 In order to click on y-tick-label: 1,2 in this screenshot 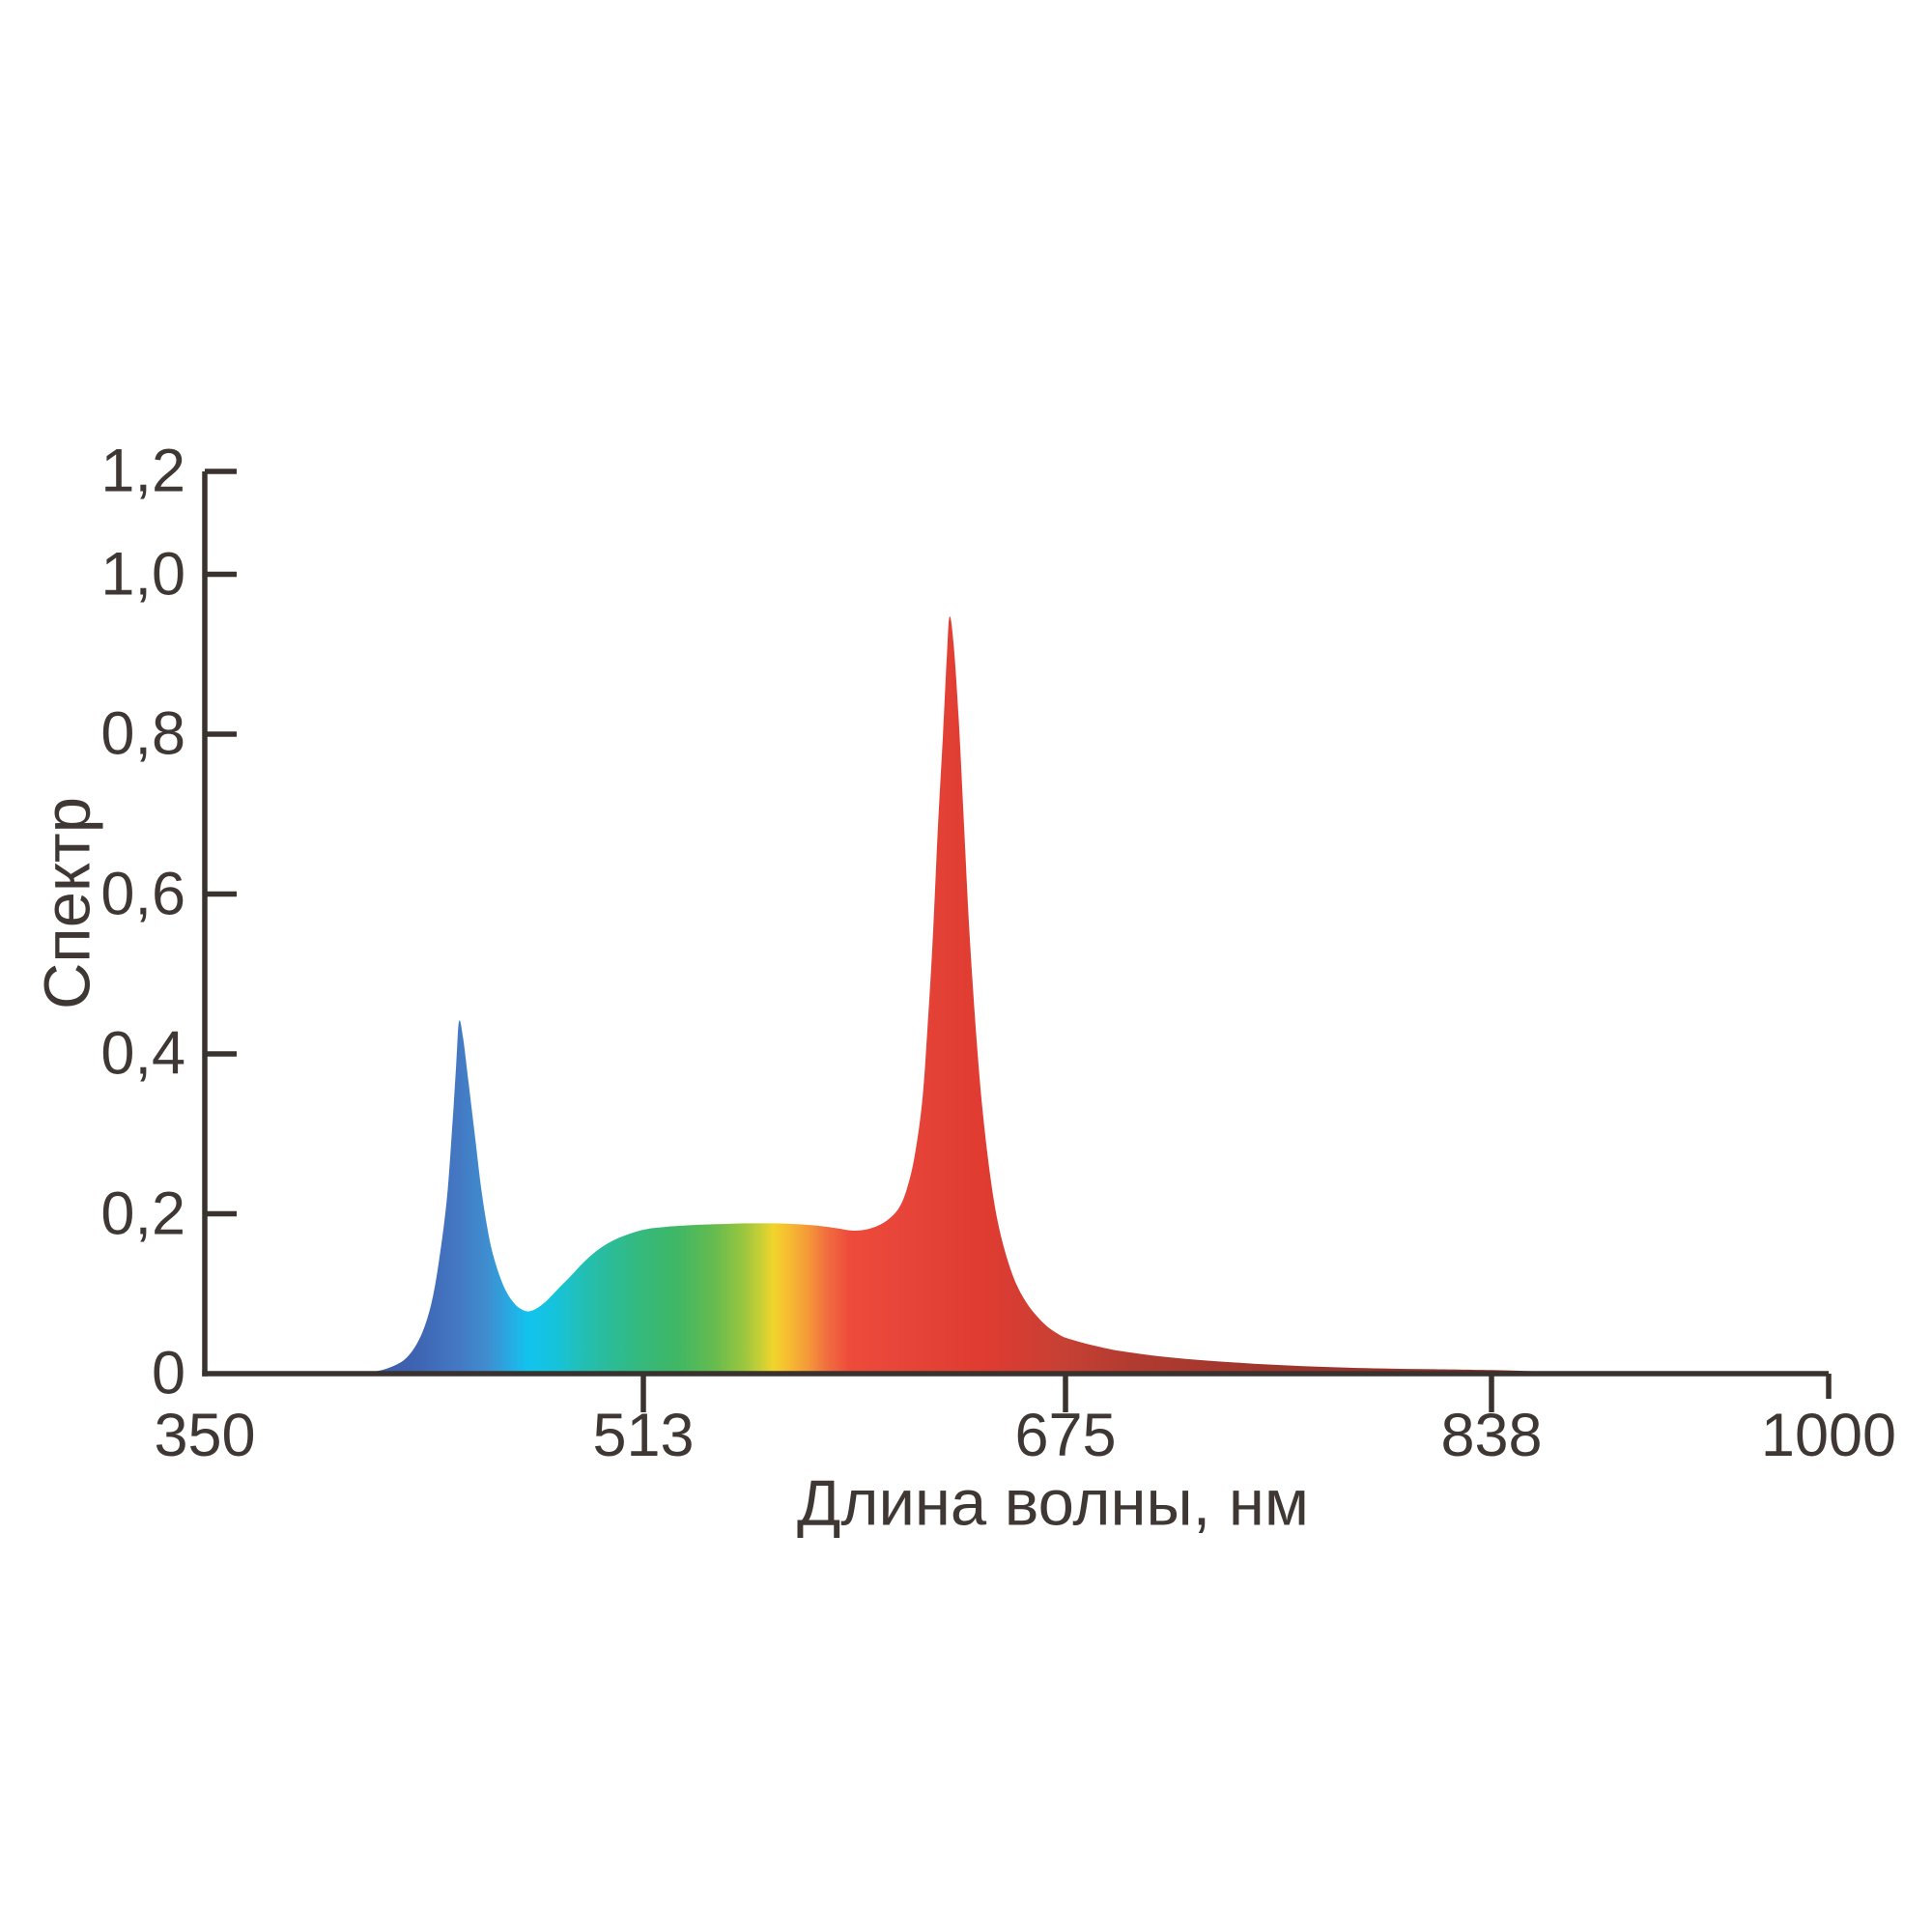, I will do `click(142, 471)`.